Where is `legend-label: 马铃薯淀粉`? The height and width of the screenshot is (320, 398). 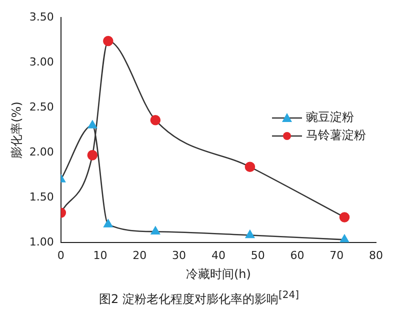
legend-label: 马铃薯淀粉 is located at coordinates (336, 135).